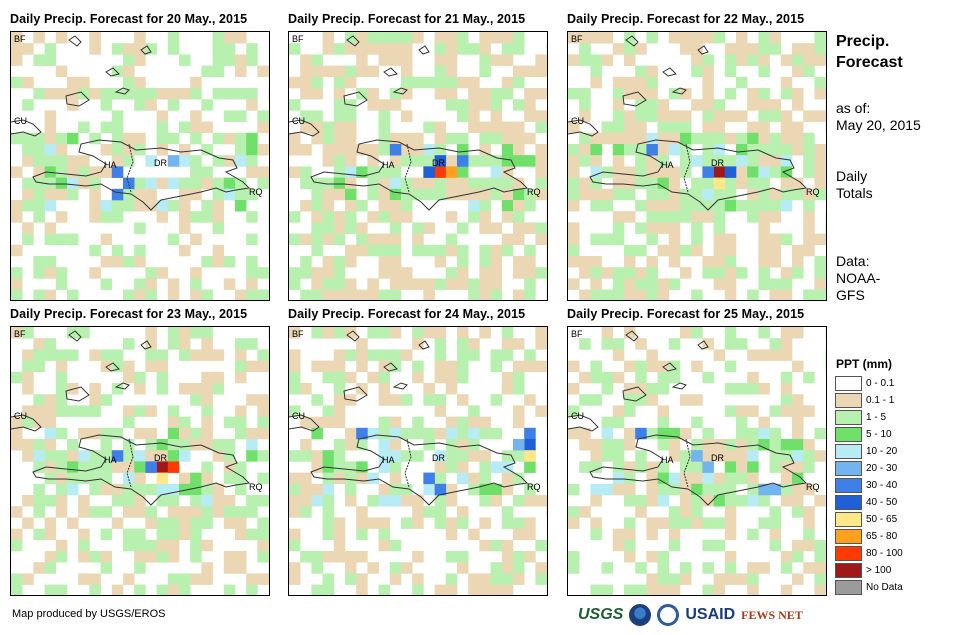 This screenshot has width=970, height=635. I want to click on legend-item: 20 - 30, so click(869, 468).